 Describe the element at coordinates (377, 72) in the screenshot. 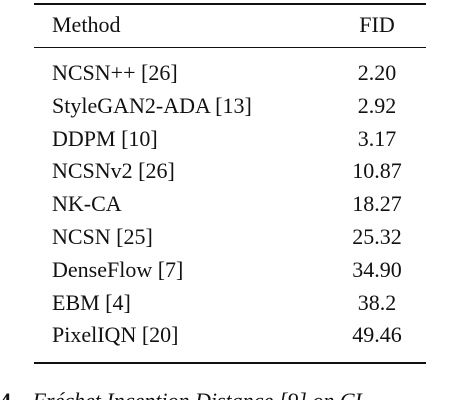

I see `fid-cell: 2.20` at that location.